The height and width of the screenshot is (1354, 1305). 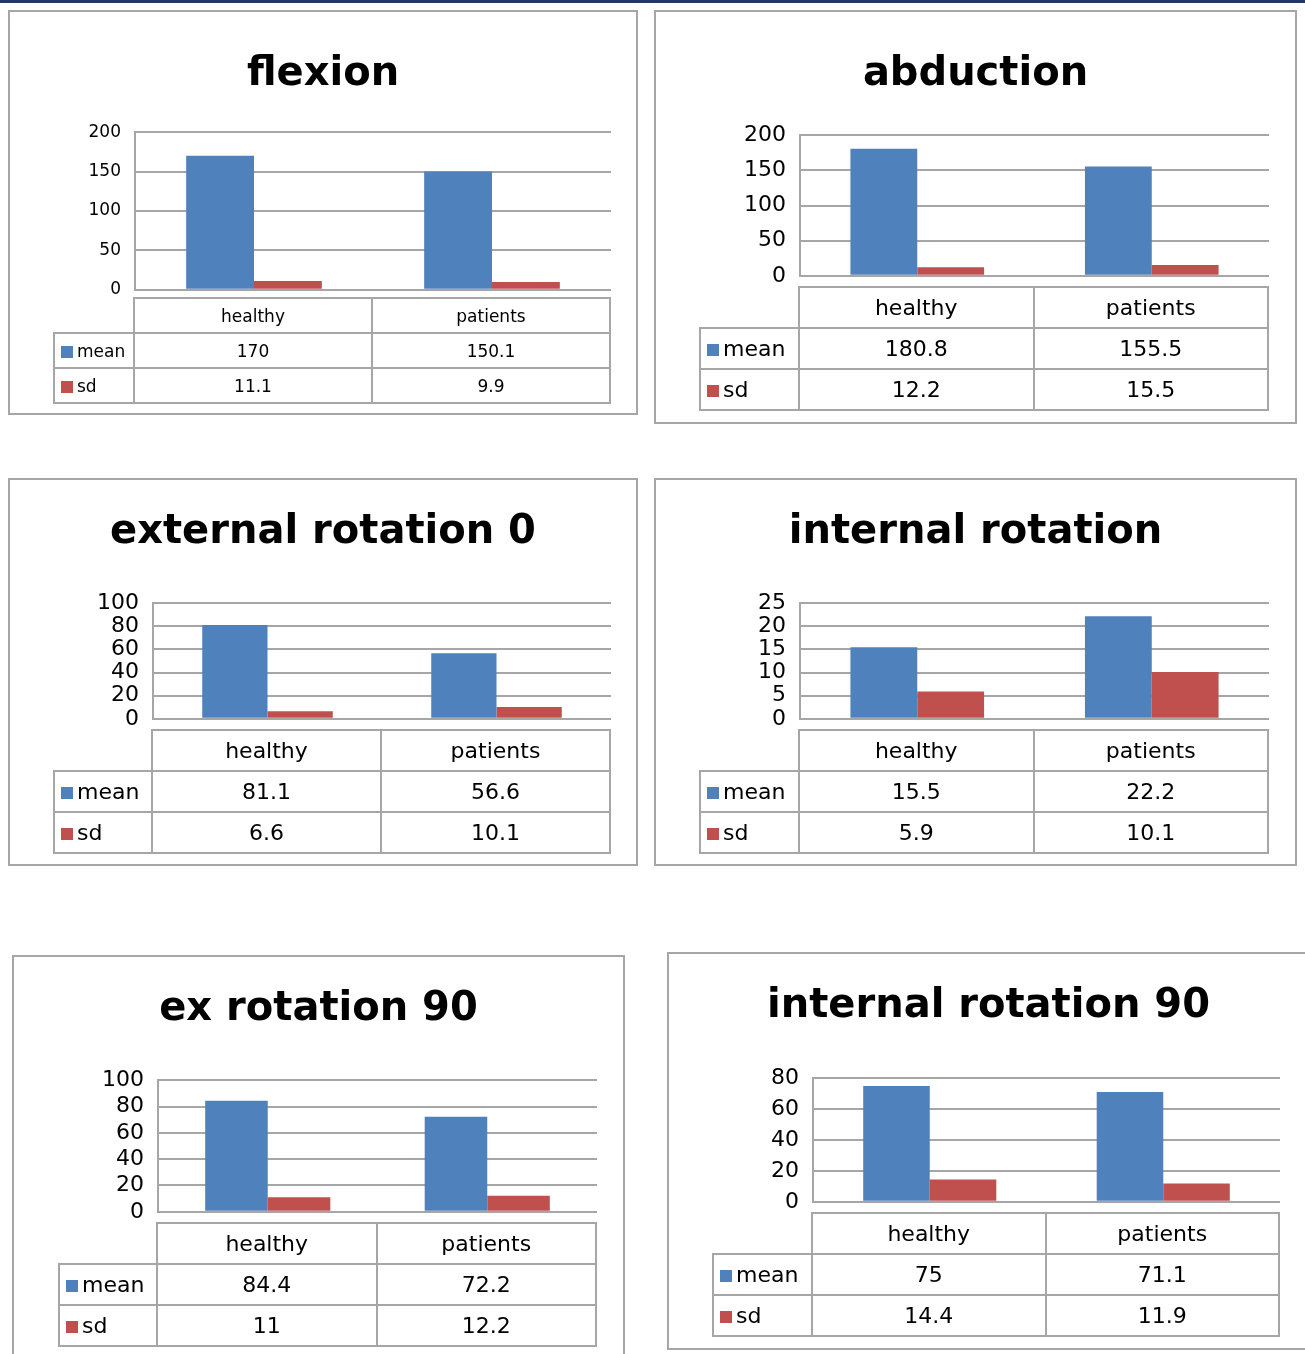 I want to click on chart-title: internal rotation 90, so click(x=988, y=1003).